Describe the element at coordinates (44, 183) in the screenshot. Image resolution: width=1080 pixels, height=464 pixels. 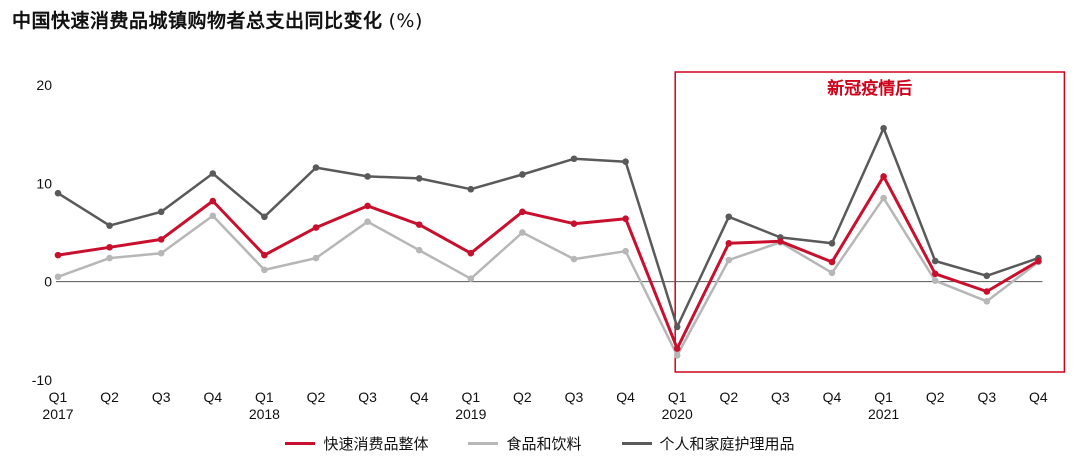
I see `y-tick-label: 10` at that location.